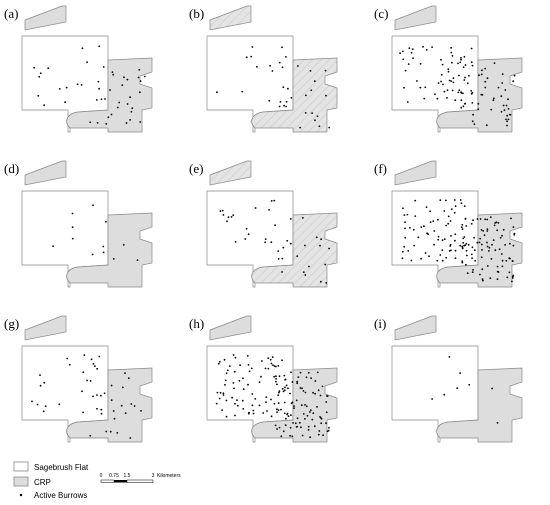 The image size is (550, 505). Describe the element at coordinates (78, 69) in the screenshot. I see `map-panel: (a)` at that location.